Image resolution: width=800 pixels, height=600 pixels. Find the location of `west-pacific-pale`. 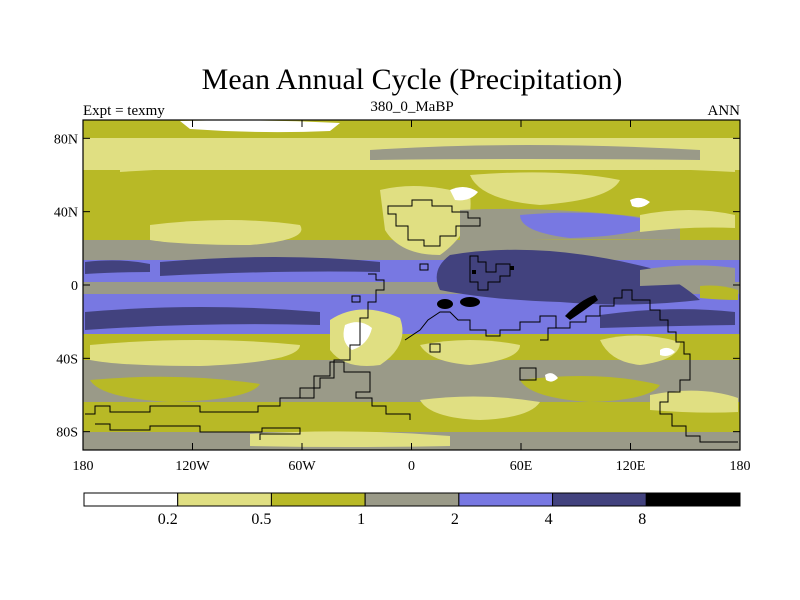

west-pacific-pale is located at coordinates (226, 232).